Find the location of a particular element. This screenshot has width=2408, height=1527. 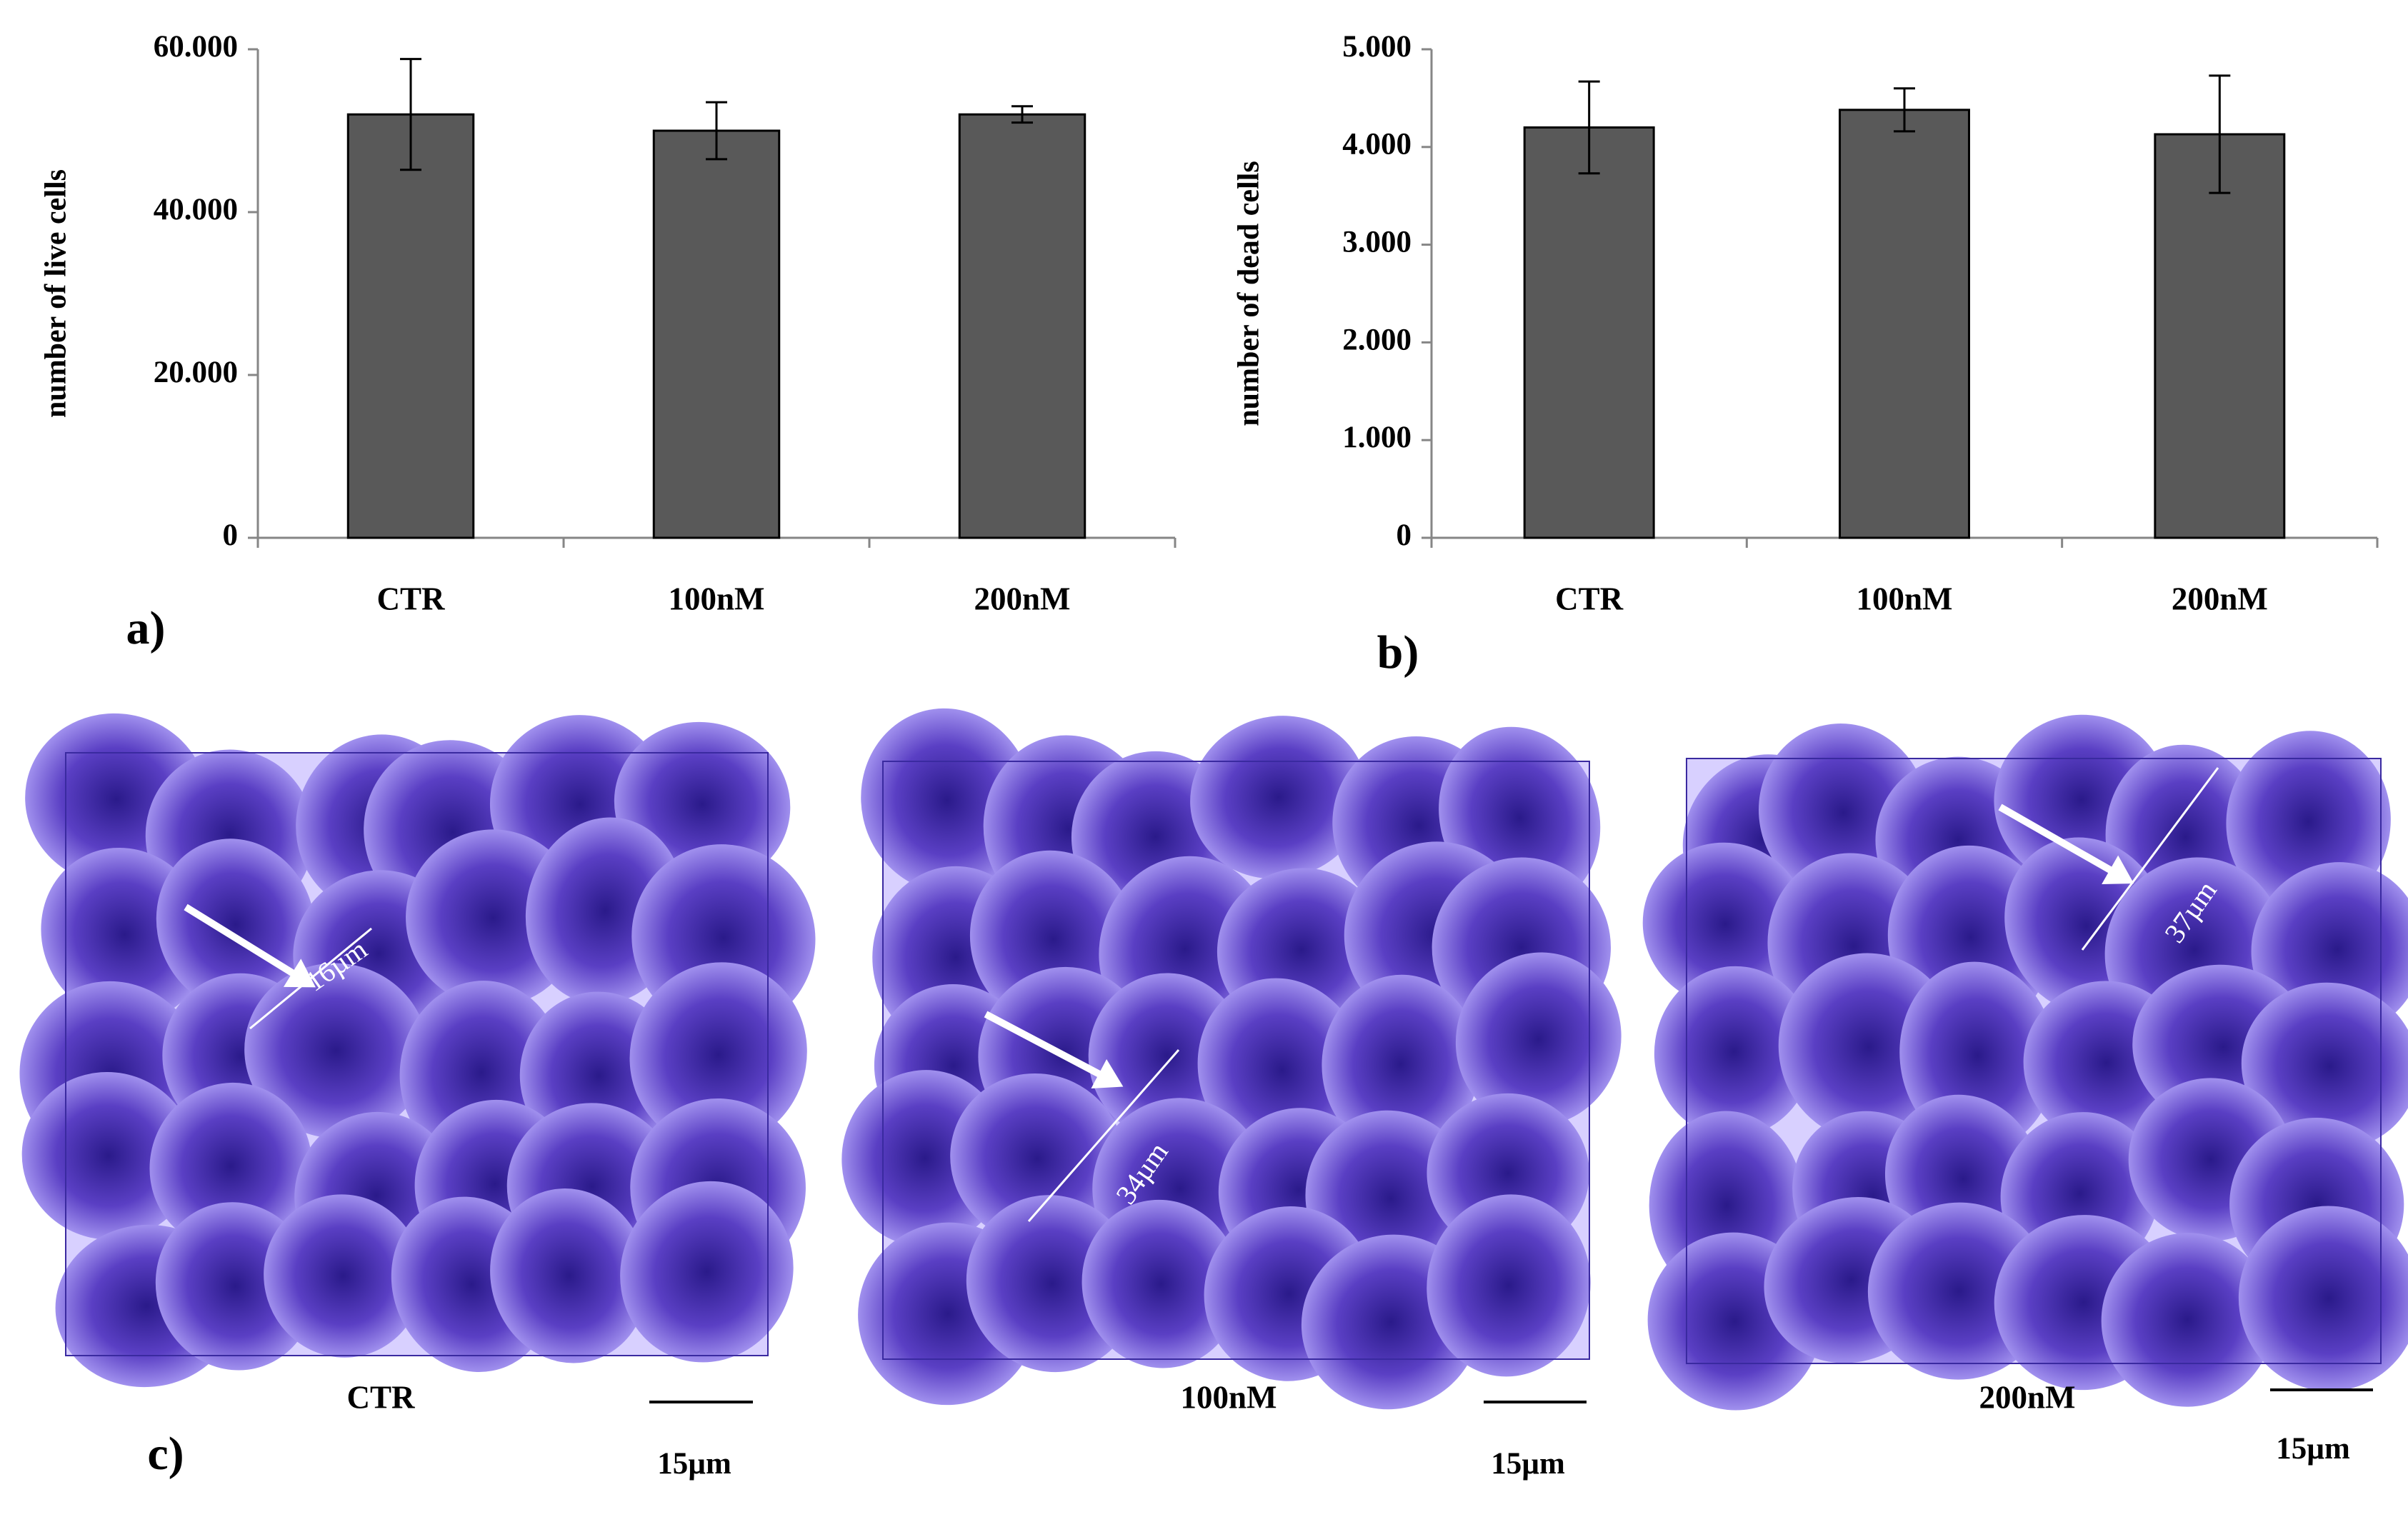

y-tick-label: 3.000 is located at coordinates (1377, 242).